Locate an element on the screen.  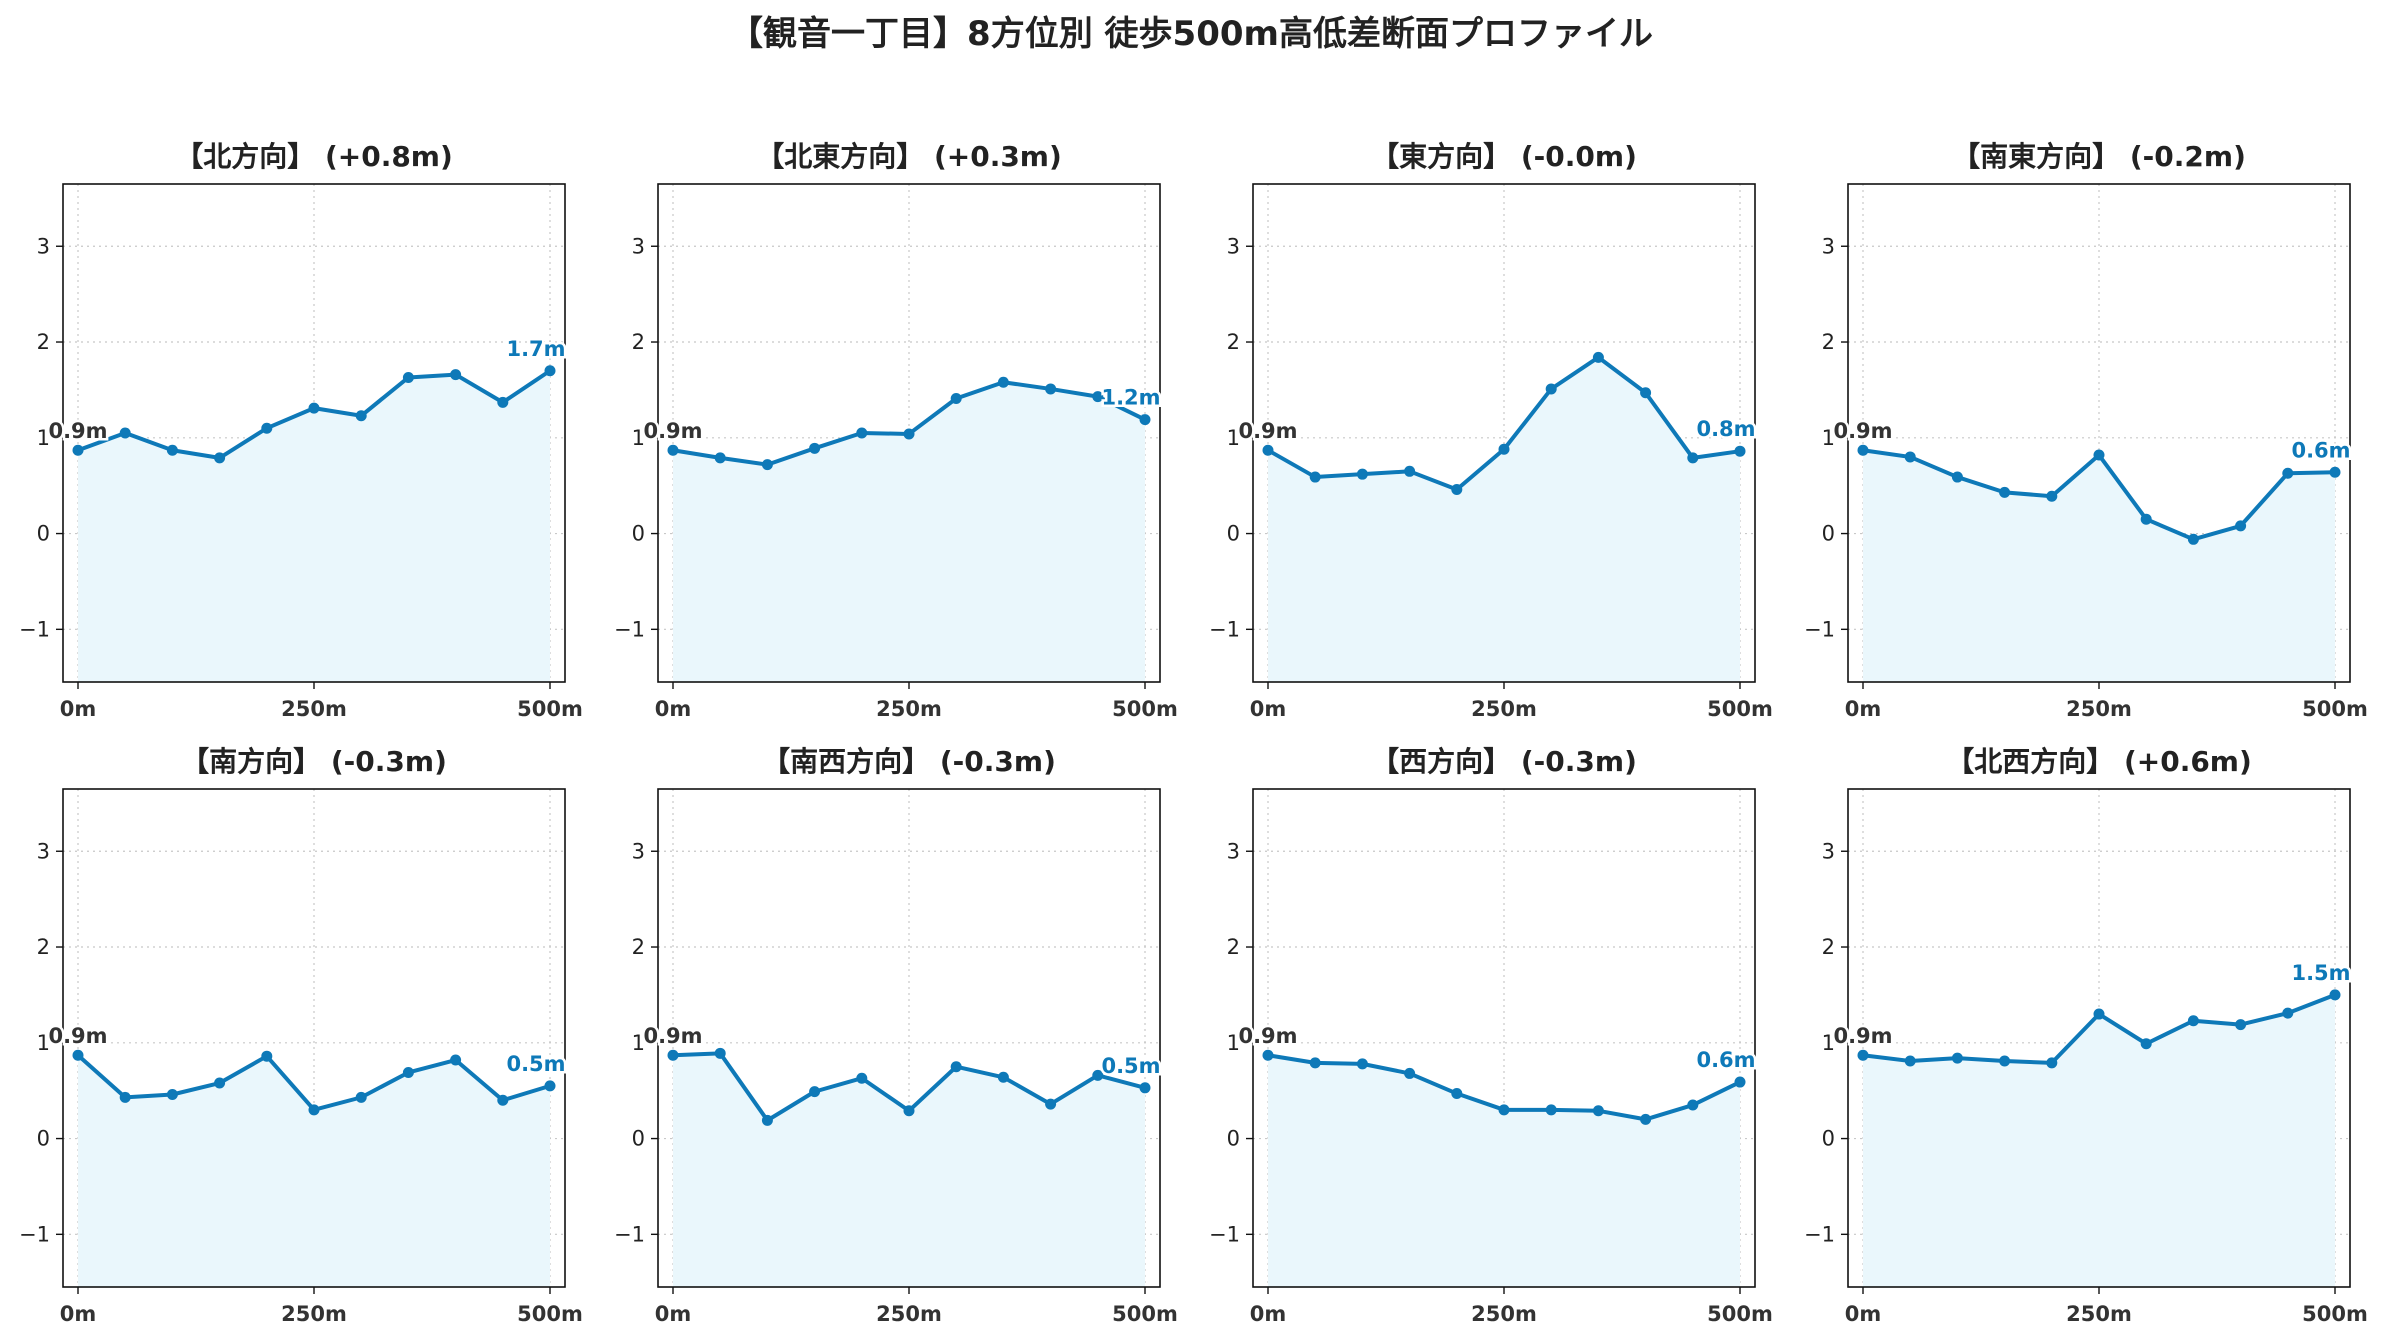
subplot-1: −1 0 1 2 3 0m 250m 500m 【北方向】 (+0.8m) 0.9m 1.7m is located at coordinates (301, 430).